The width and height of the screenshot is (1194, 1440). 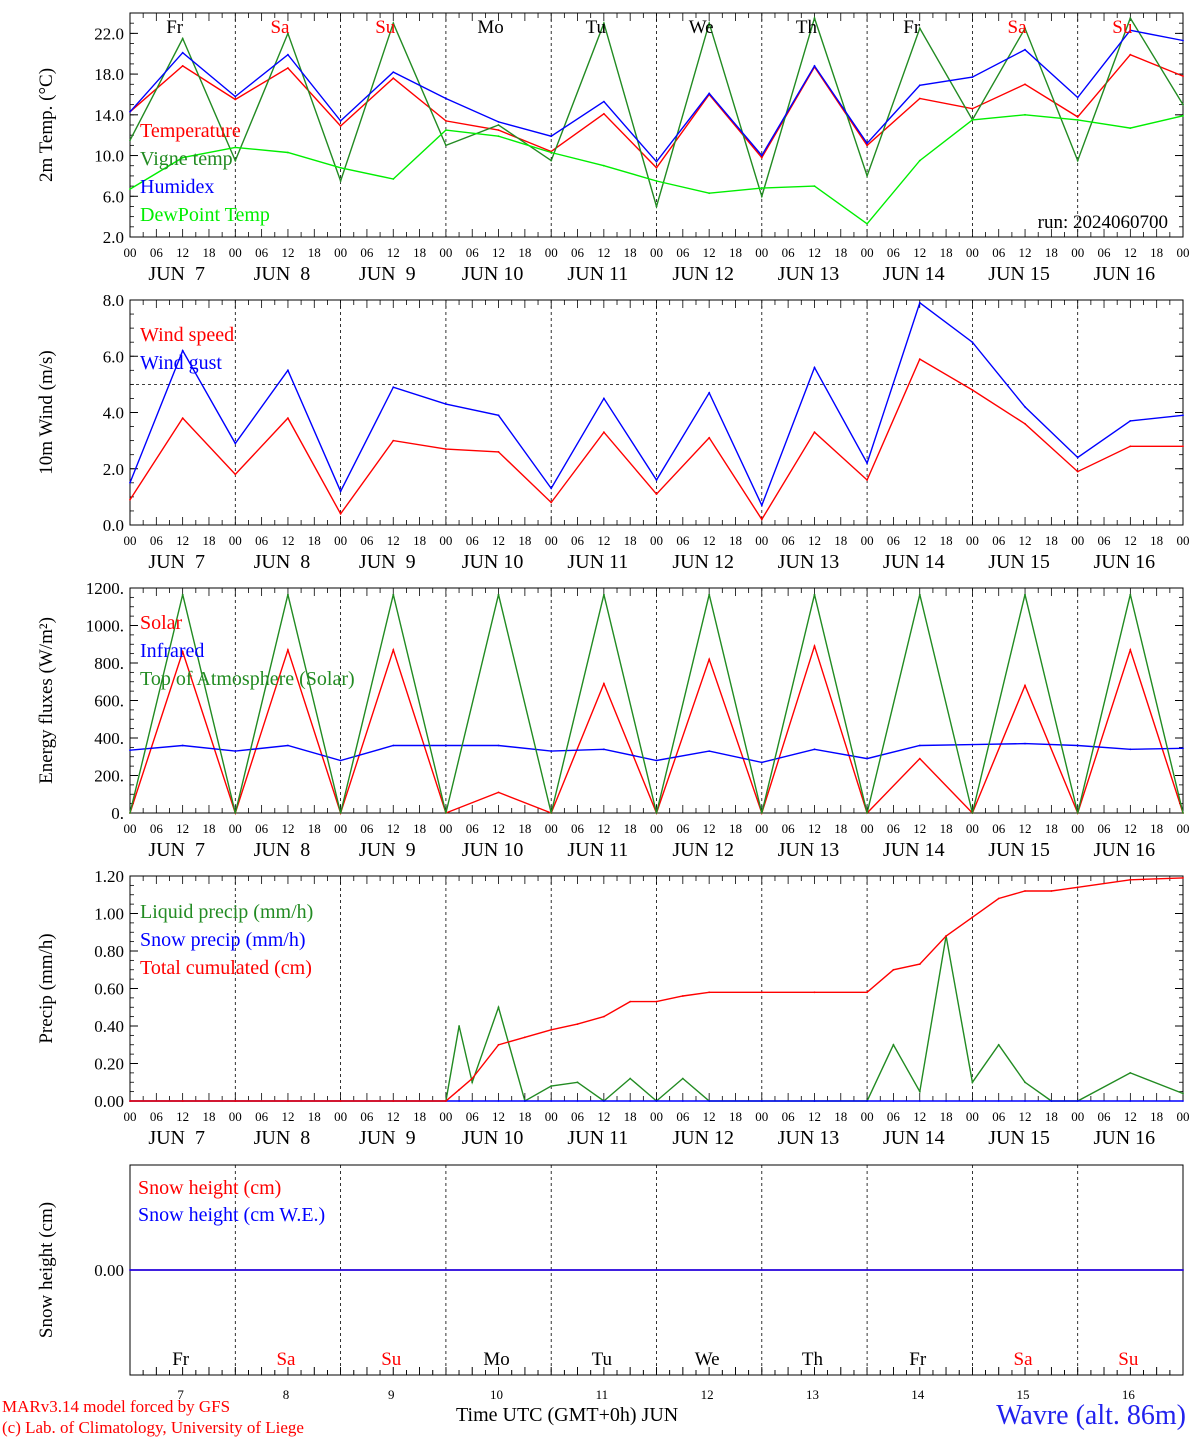 I want to click on day-abbr-label: Sa, so click(x=286, y=1359).